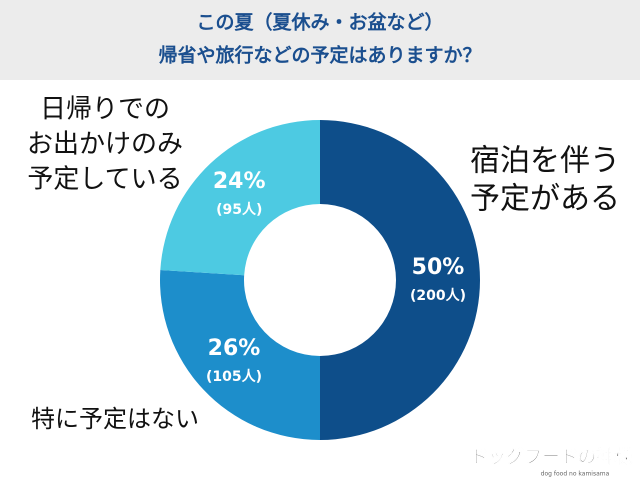 This screenshot has height=480, width=640. Describe the element at coordinates (438, 267) in the screenshot. I see `value-label: 50%` at that location.